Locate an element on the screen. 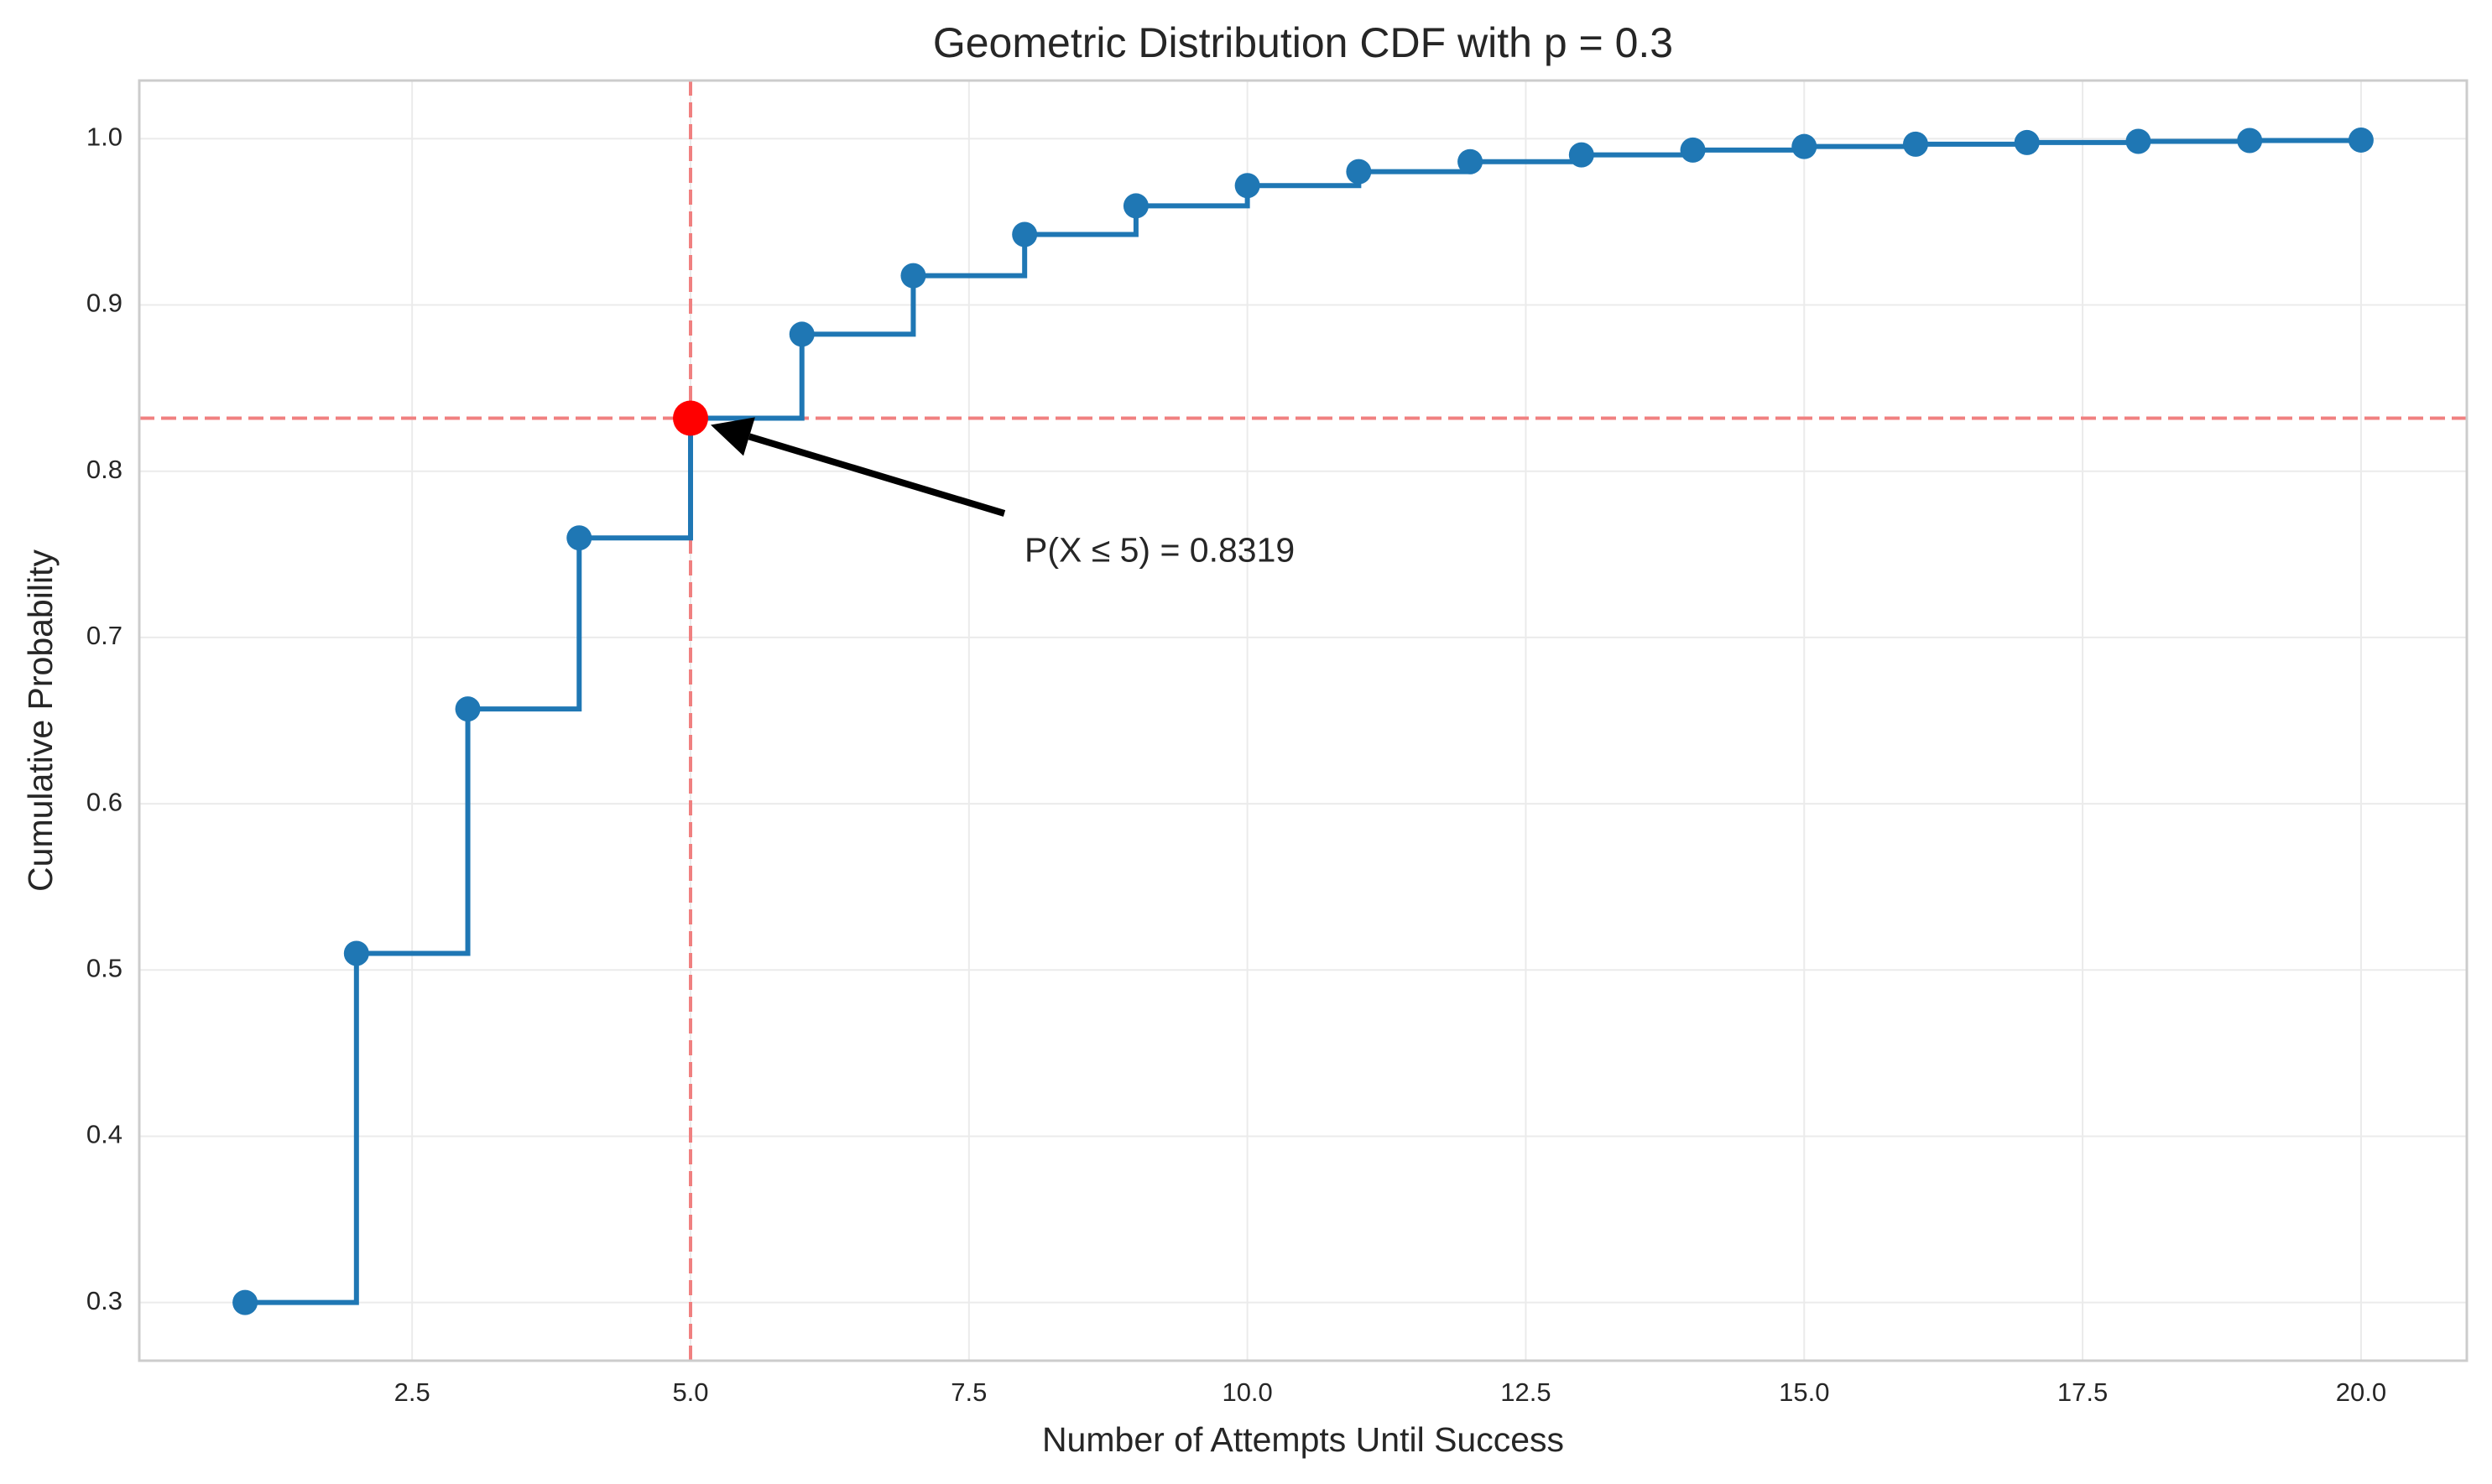 The height and width of the screenshot is (1484, 2492). x-tick-label: 7.5 is located at coordinates (969, 1392).